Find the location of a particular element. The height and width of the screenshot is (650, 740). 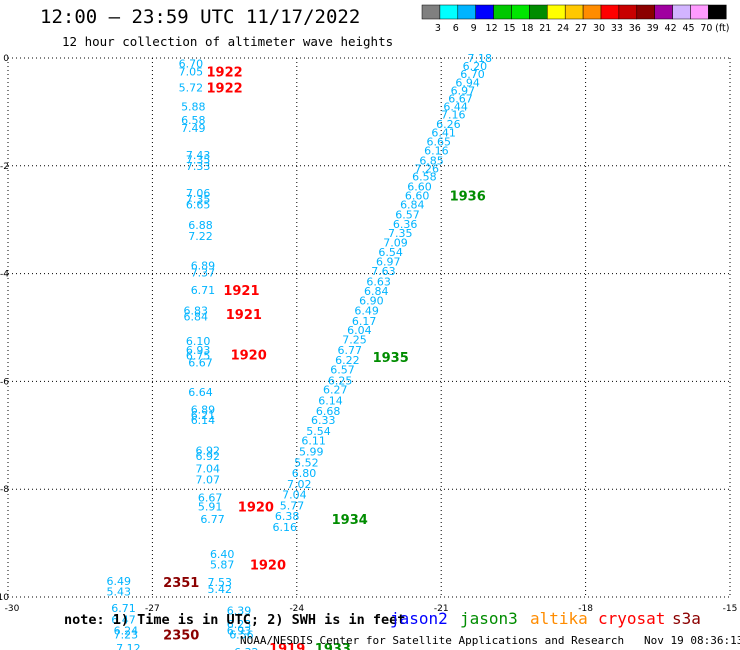

wave-height-label: 7.02 is located at coordinates (299, 484).